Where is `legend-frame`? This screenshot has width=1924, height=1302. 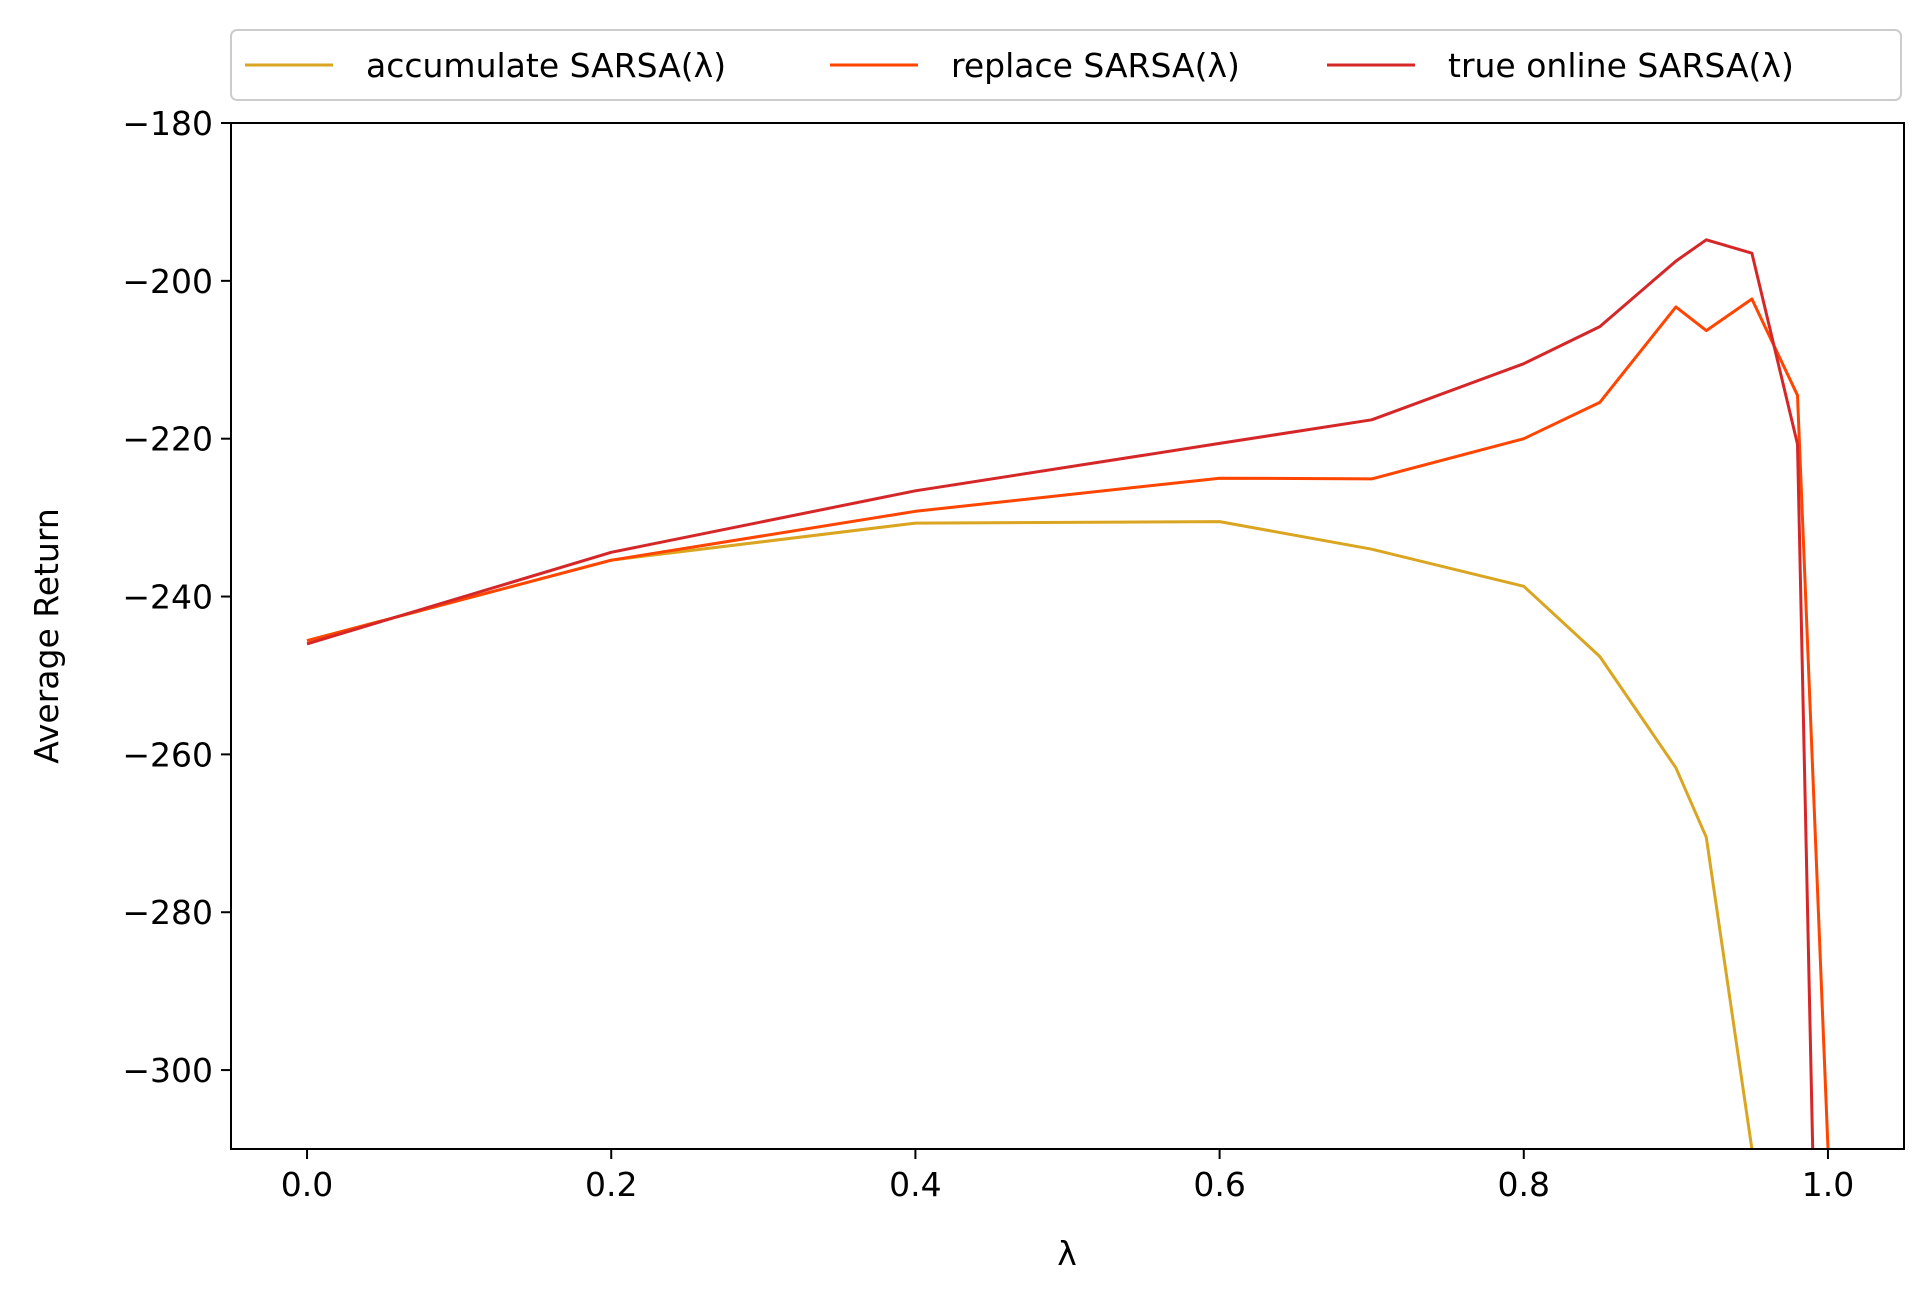 legend-frame is located at coordinates (1066, 65).